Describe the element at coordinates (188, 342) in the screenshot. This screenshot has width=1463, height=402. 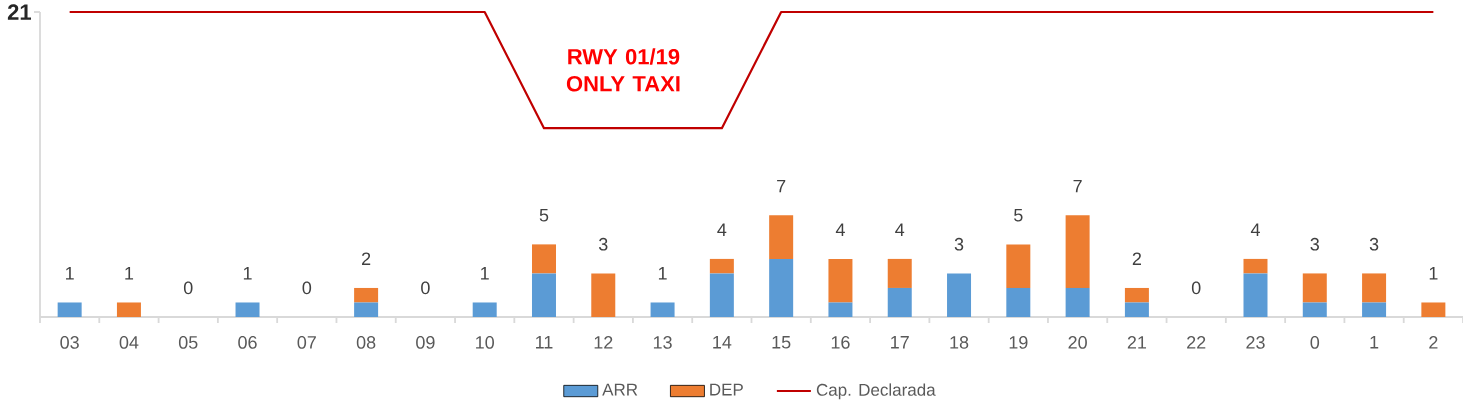
I see `x-tick-label: 05` at that location.